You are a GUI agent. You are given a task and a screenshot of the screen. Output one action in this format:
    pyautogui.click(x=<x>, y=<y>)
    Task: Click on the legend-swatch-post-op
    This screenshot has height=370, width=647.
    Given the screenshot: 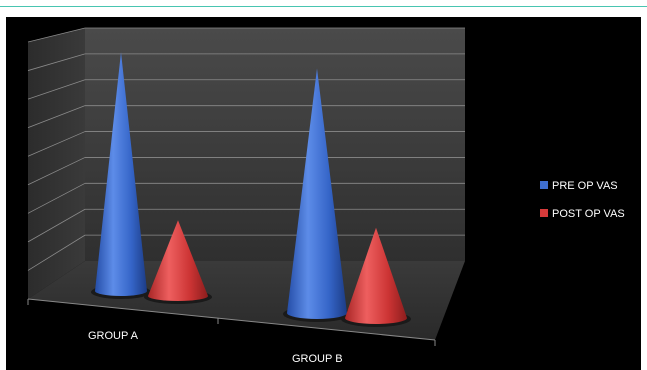 What is the action you would take?
    pyautogui.click(x=544, y=213)
    